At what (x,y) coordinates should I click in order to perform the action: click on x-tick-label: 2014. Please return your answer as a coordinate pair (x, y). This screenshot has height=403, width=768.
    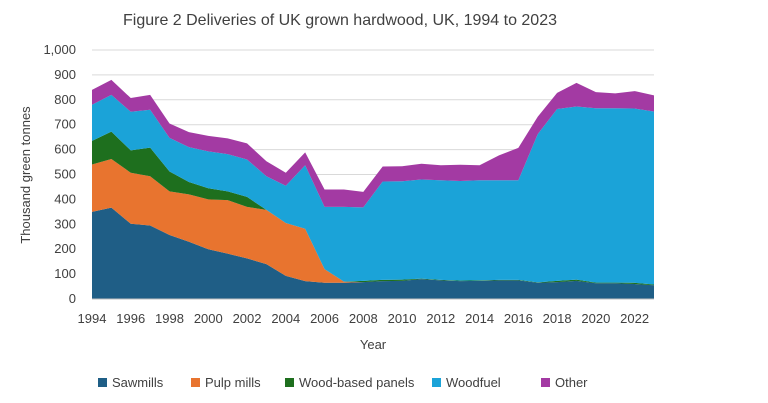
    Looking at the image, I should click on (479, 318).